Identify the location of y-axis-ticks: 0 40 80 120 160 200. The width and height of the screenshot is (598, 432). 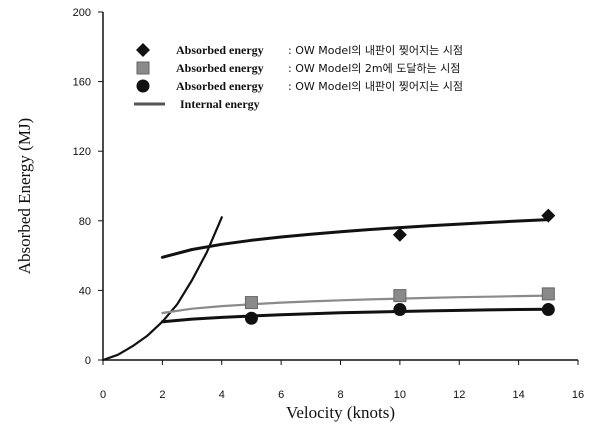
(88, 187).